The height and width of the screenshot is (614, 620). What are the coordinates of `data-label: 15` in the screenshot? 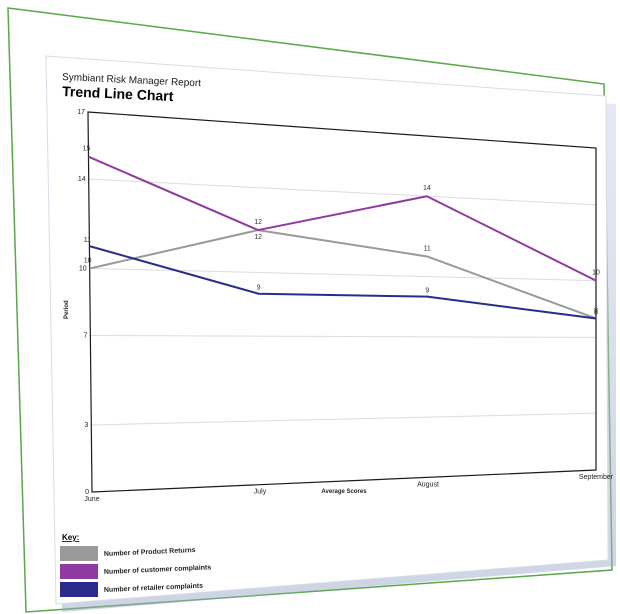 It's located at (87, 149).